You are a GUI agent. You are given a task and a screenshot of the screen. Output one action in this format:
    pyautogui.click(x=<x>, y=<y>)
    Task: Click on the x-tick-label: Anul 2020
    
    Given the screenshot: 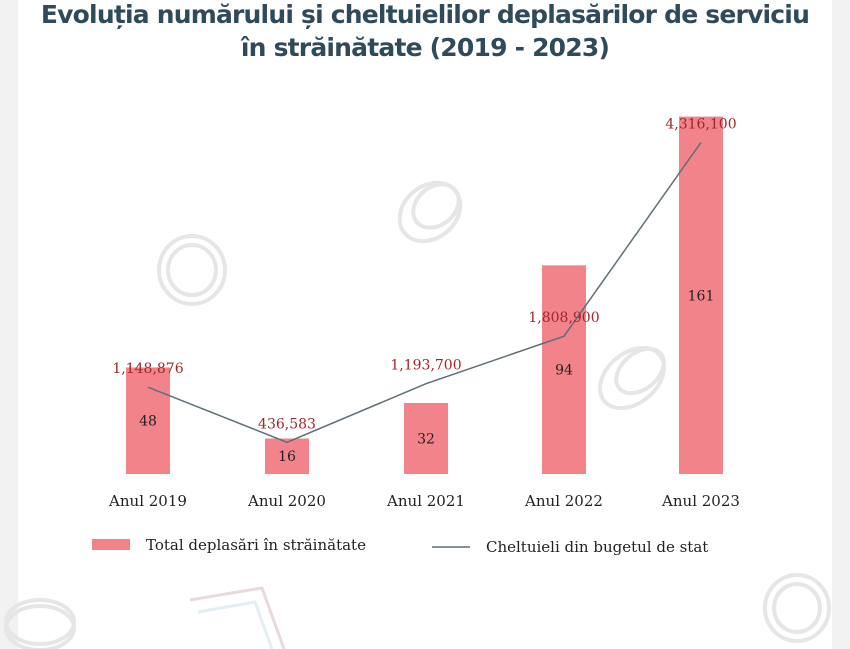 What is the action you would take?
    pyautogui.click(x=286, y=501)
    